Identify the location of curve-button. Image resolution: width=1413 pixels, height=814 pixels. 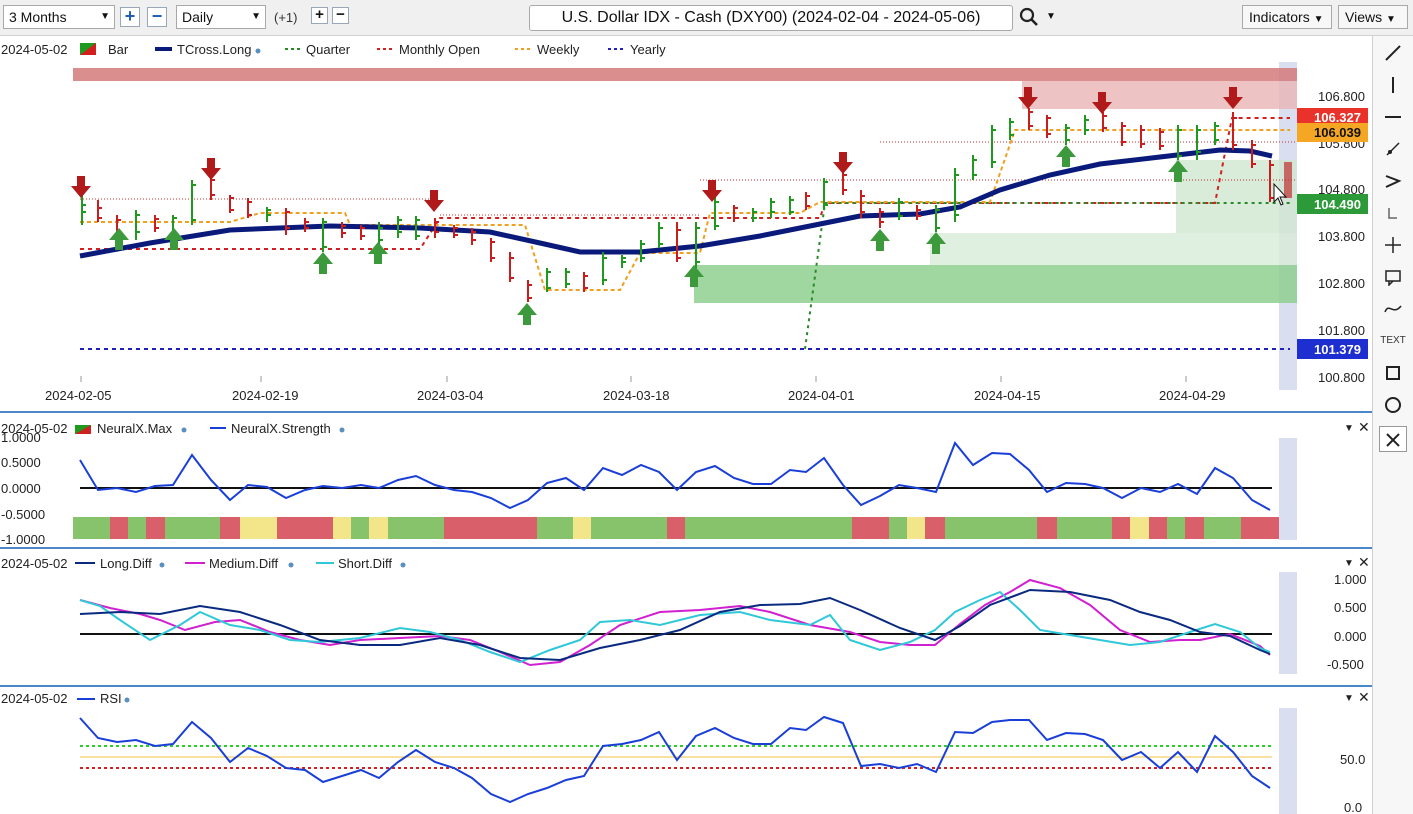
(1393, 309).